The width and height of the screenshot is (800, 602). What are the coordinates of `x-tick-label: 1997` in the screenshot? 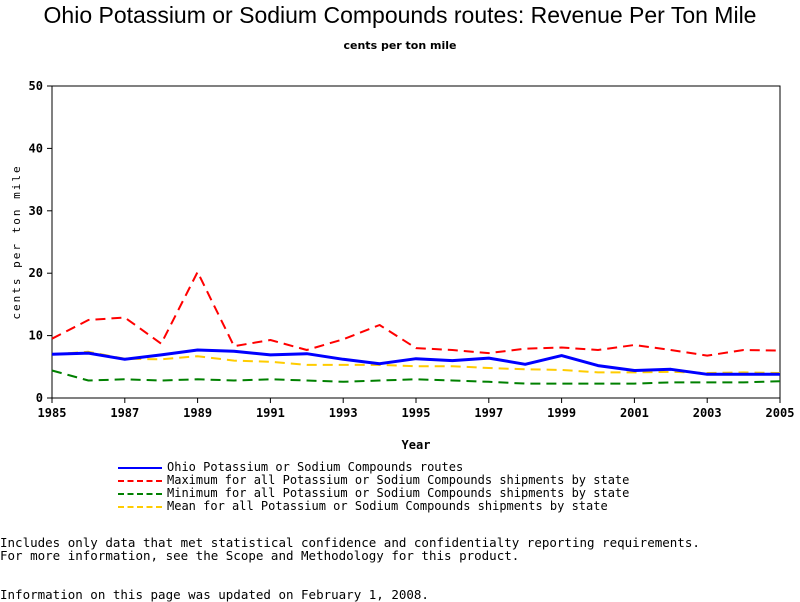 It's located at (488, 413).